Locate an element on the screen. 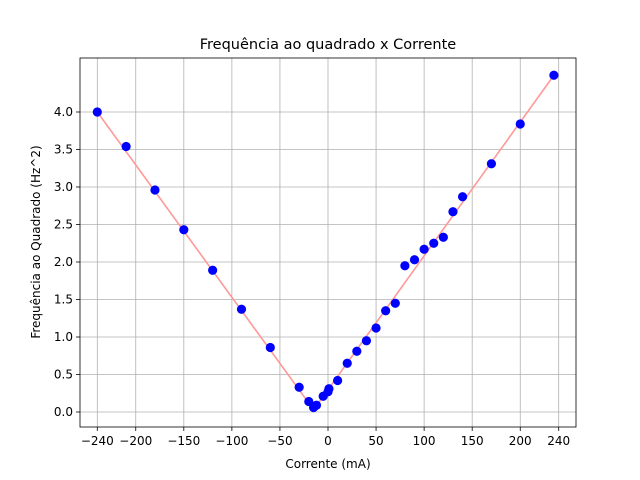  y-tick-label: 4.0 is located at coordinates (63, 112).